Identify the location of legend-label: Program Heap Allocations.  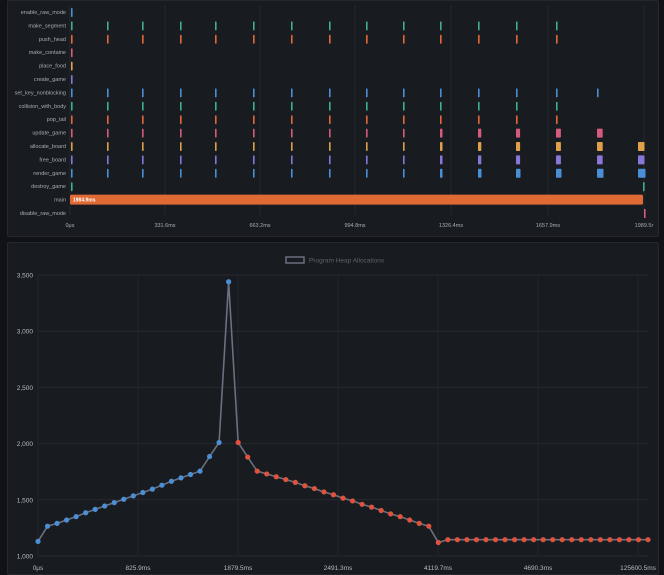
(347, 261).